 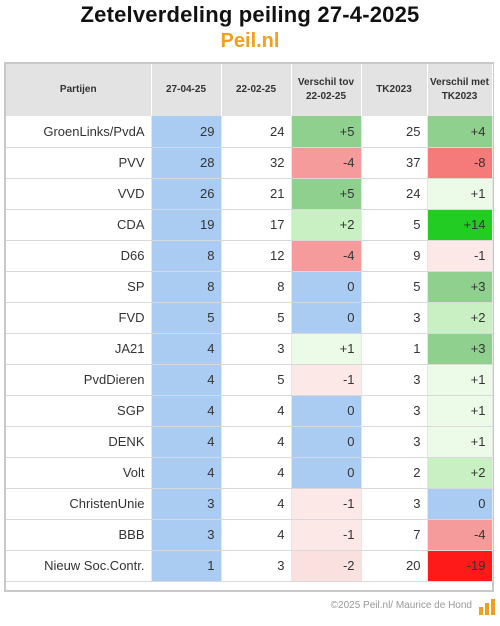 I want to click on table-row: VVD 26 21 +5 24 +1, so click(x=249, y=194).